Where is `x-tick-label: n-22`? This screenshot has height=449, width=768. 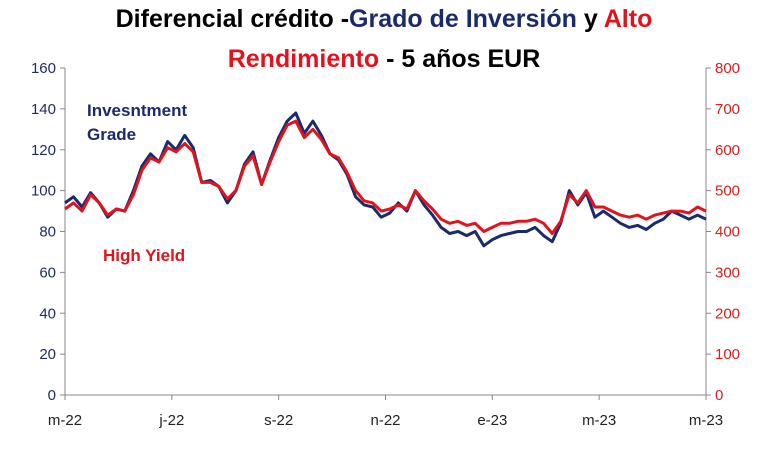
x-tick-label: n-22 is located at coordinates (385, 420).